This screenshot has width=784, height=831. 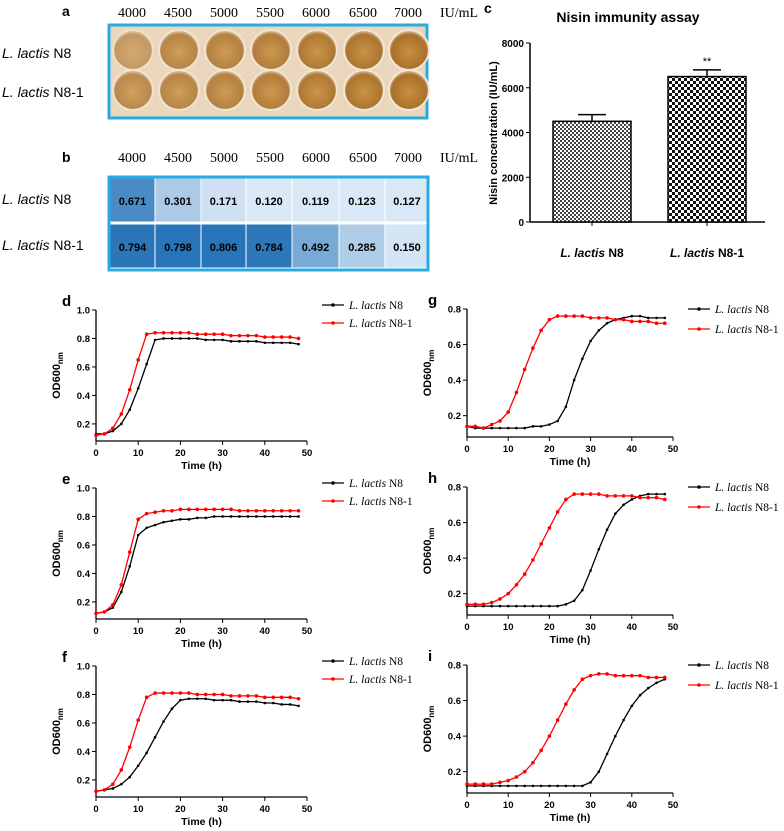 What do you see at coordinates (316, 13) in the screenshot?
I see `concentration-label: 6000` at bounding box center [316, 13].